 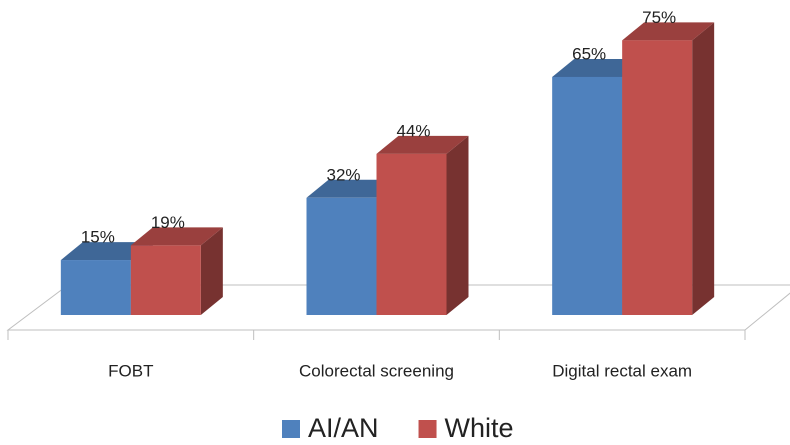 What do you see at coordinates (130, 370) in the screenshot?
I see `x-tick-label: FOBT` at bounding box center [130, 370].